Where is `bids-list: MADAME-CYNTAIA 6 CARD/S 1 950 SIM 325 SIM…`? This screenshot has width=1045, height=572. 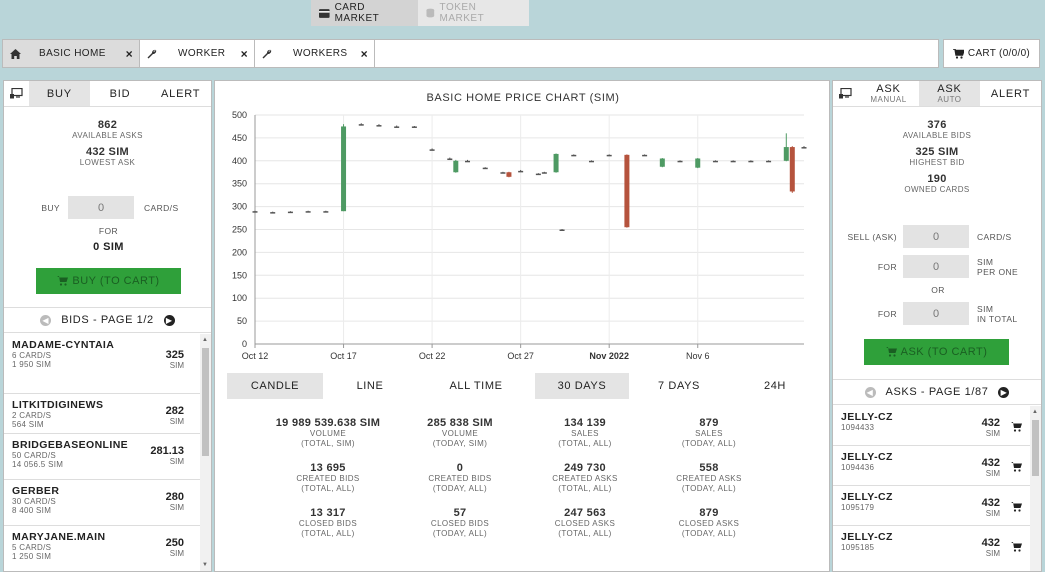
bids-list: MADAME-CYNTAIA 6 CARD/S 1 950 SIM 325 SIM… is located at coordinates (102, 451).